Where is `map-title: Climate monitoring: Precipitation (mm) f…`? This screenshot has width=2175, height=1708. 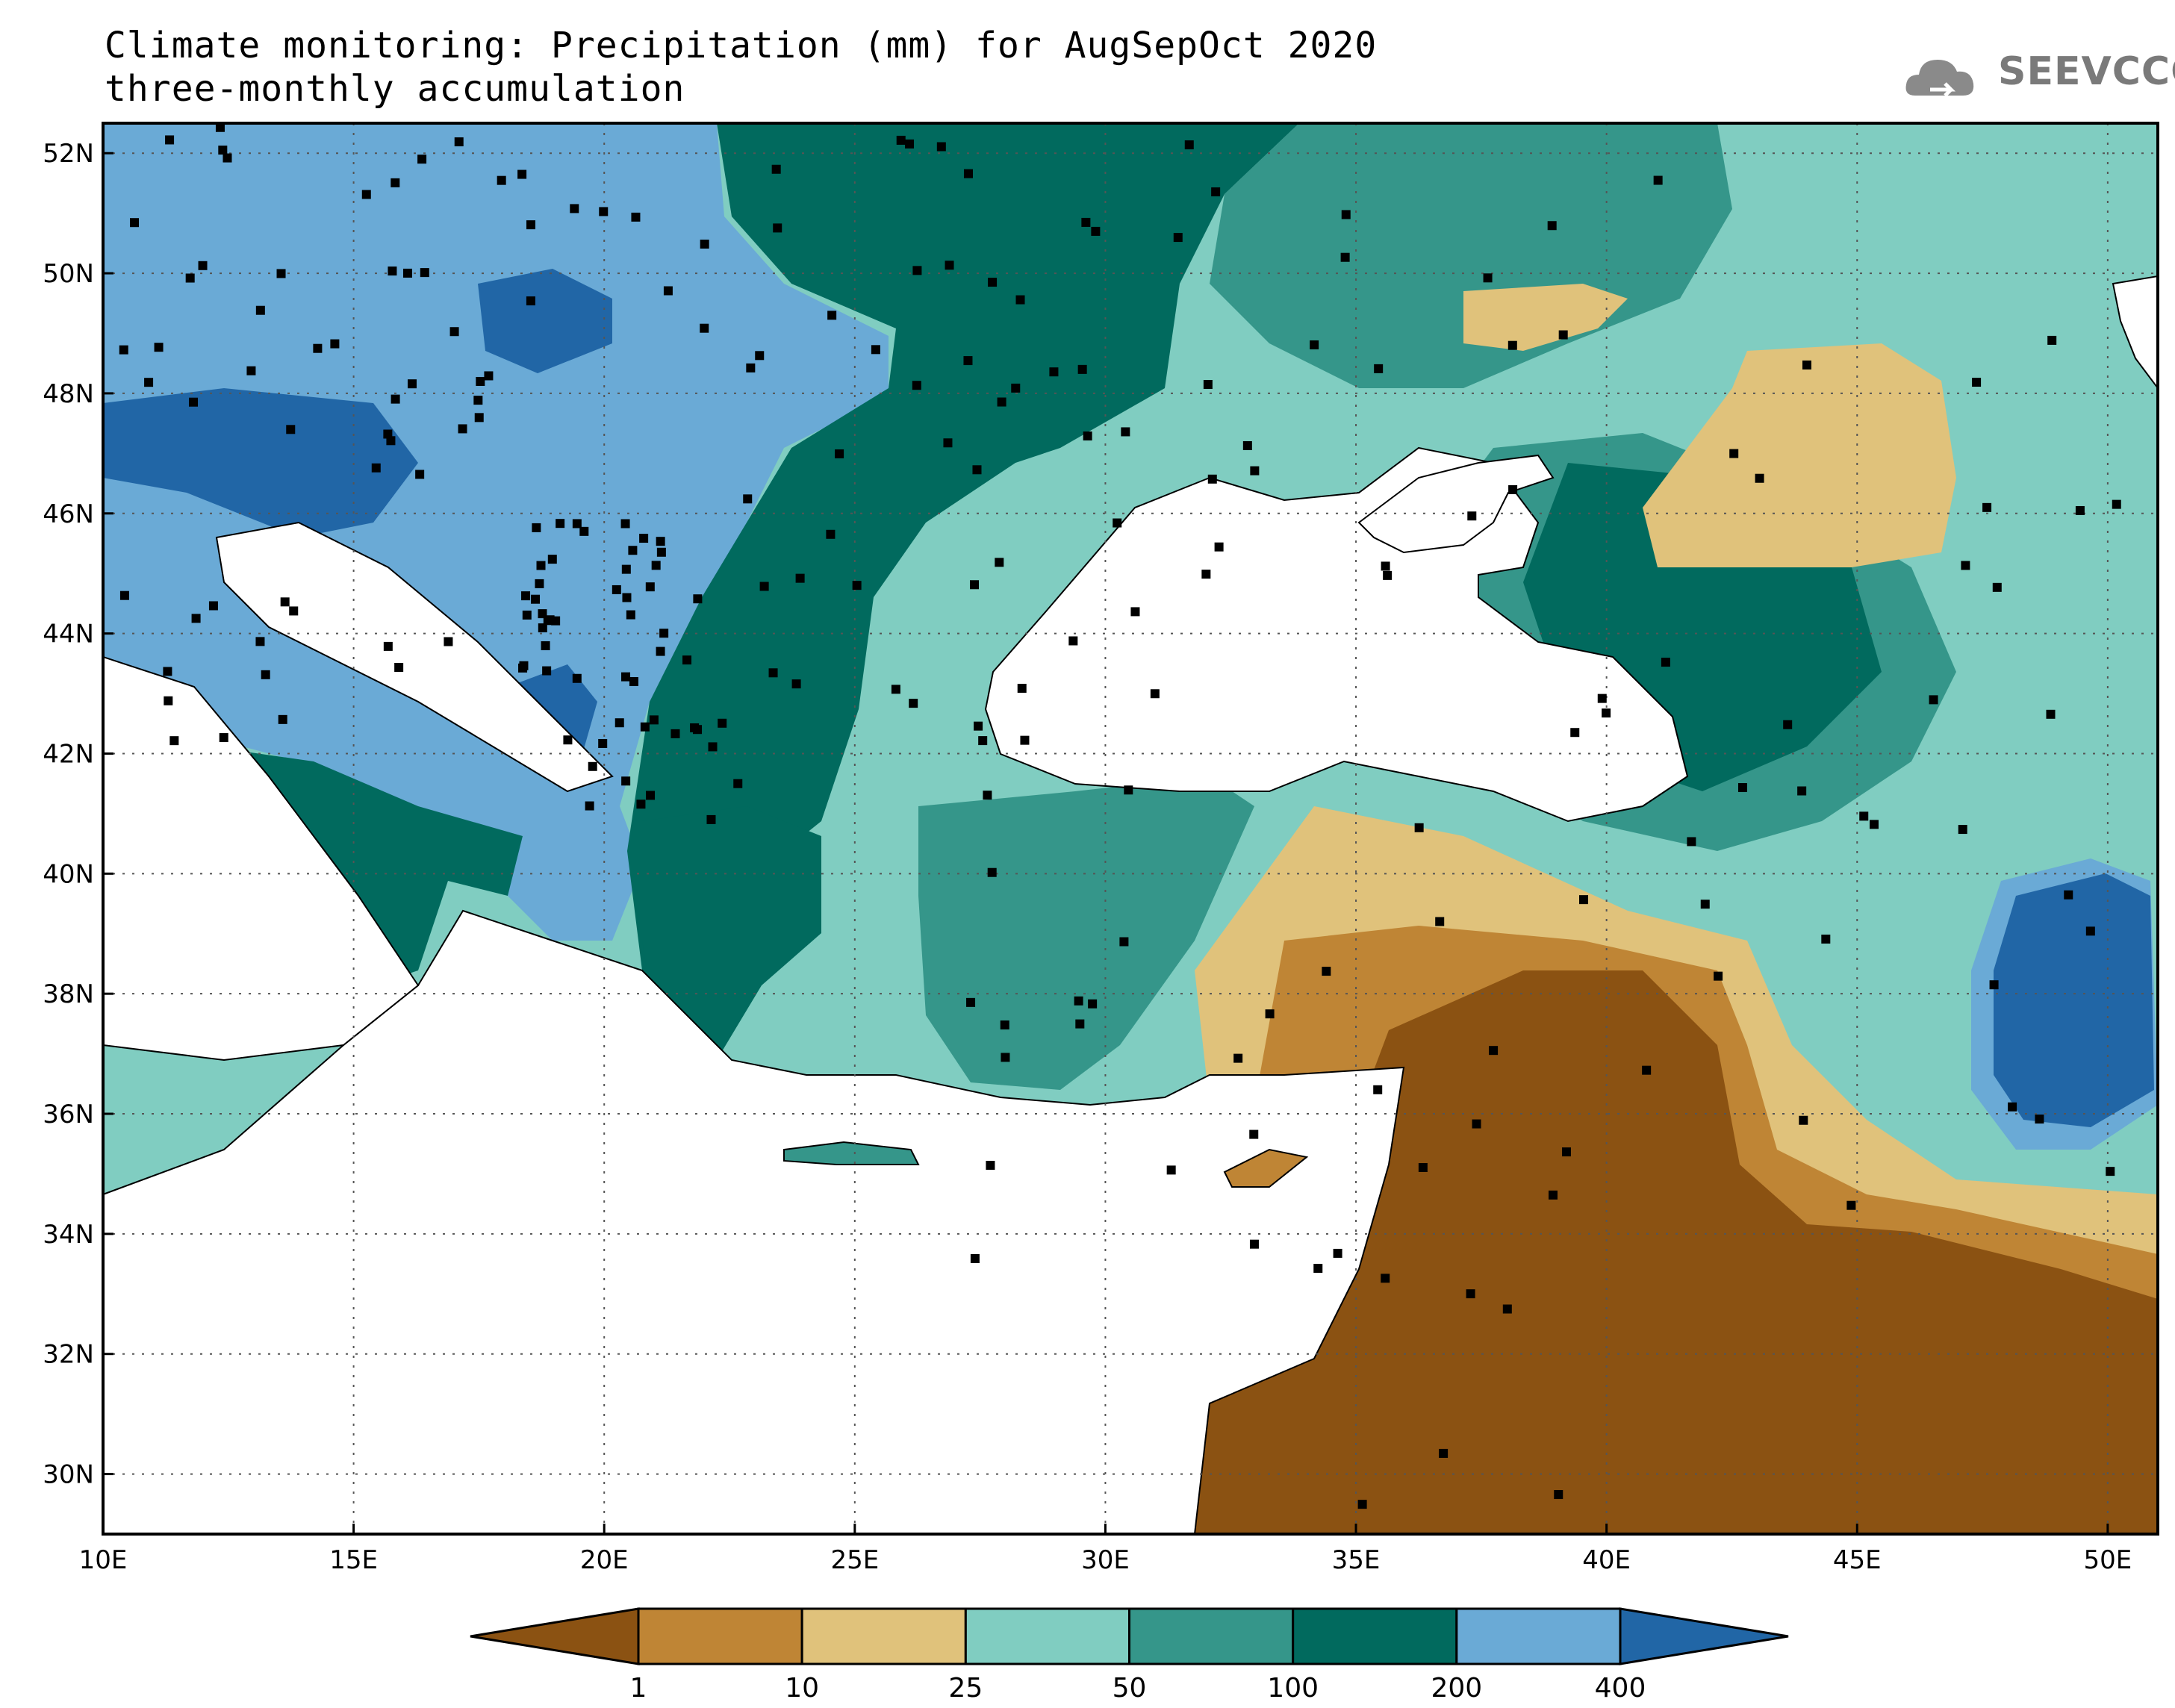 map-title: Climate monitoring: Precipitation (mm) f… is located at coordinates (741, 45).